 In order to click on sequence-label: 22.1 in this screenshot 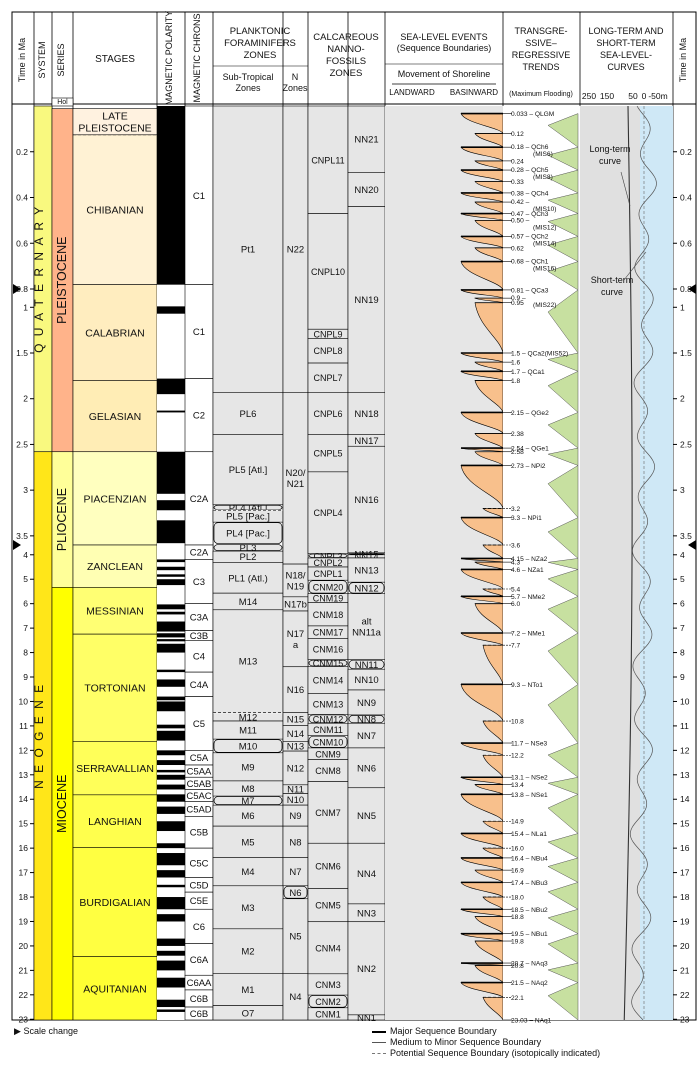, I will do `click(517, 998)`.